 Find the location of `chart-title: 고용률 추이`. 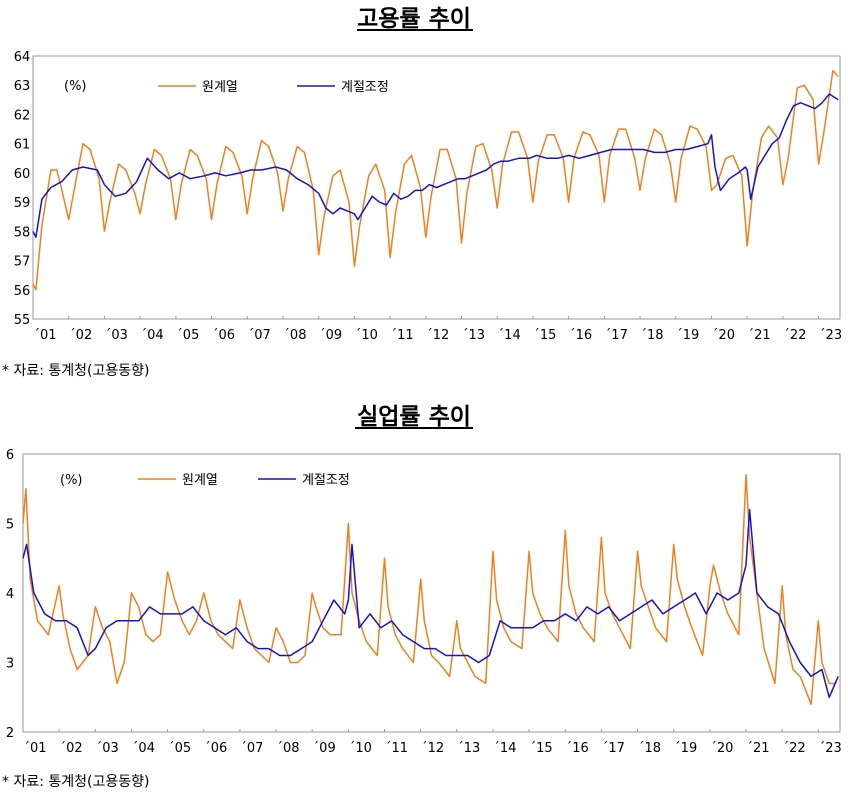

chart-title: 고용률 추이 is located at coordinates (414, 19).